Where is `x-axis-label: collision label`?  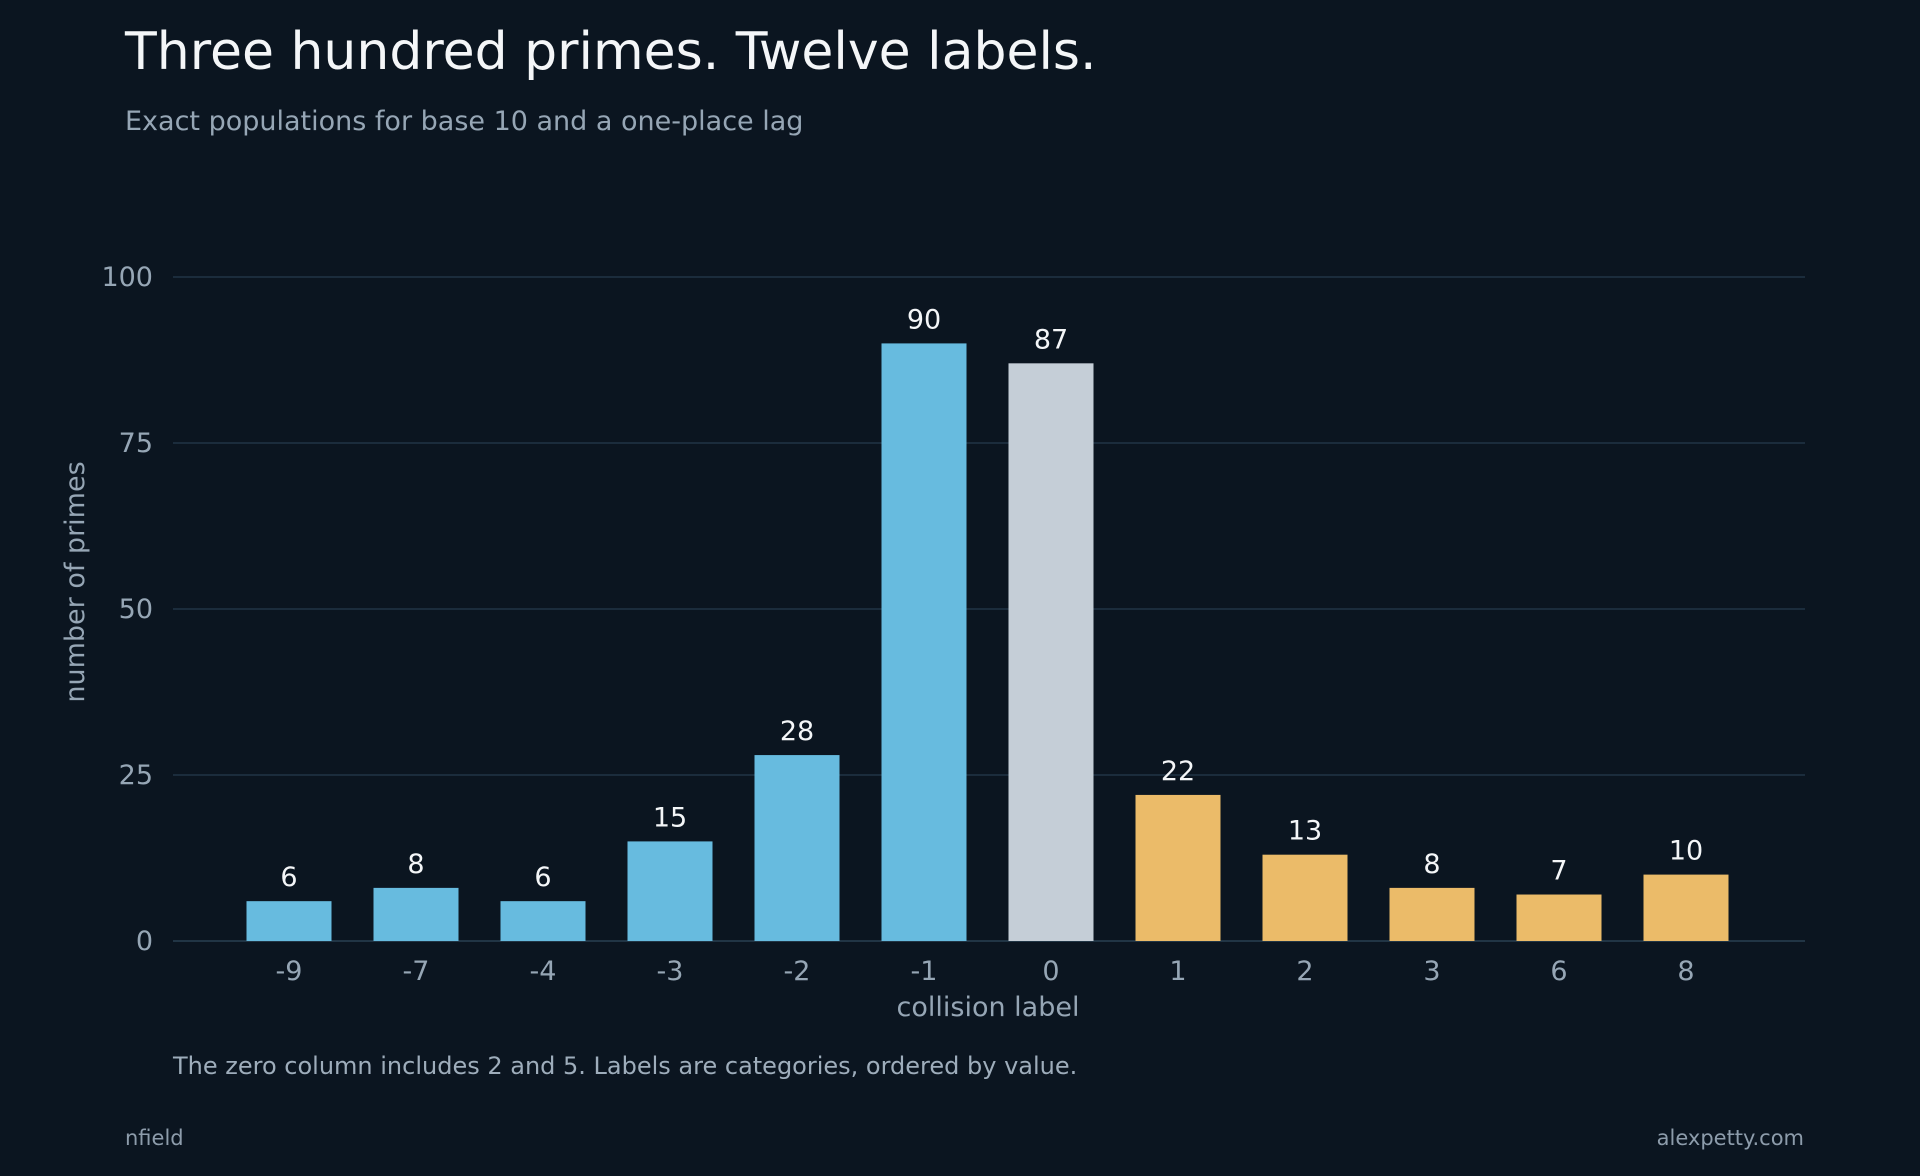
x-axis-label: collision label is located at coordinates (988, 1007).